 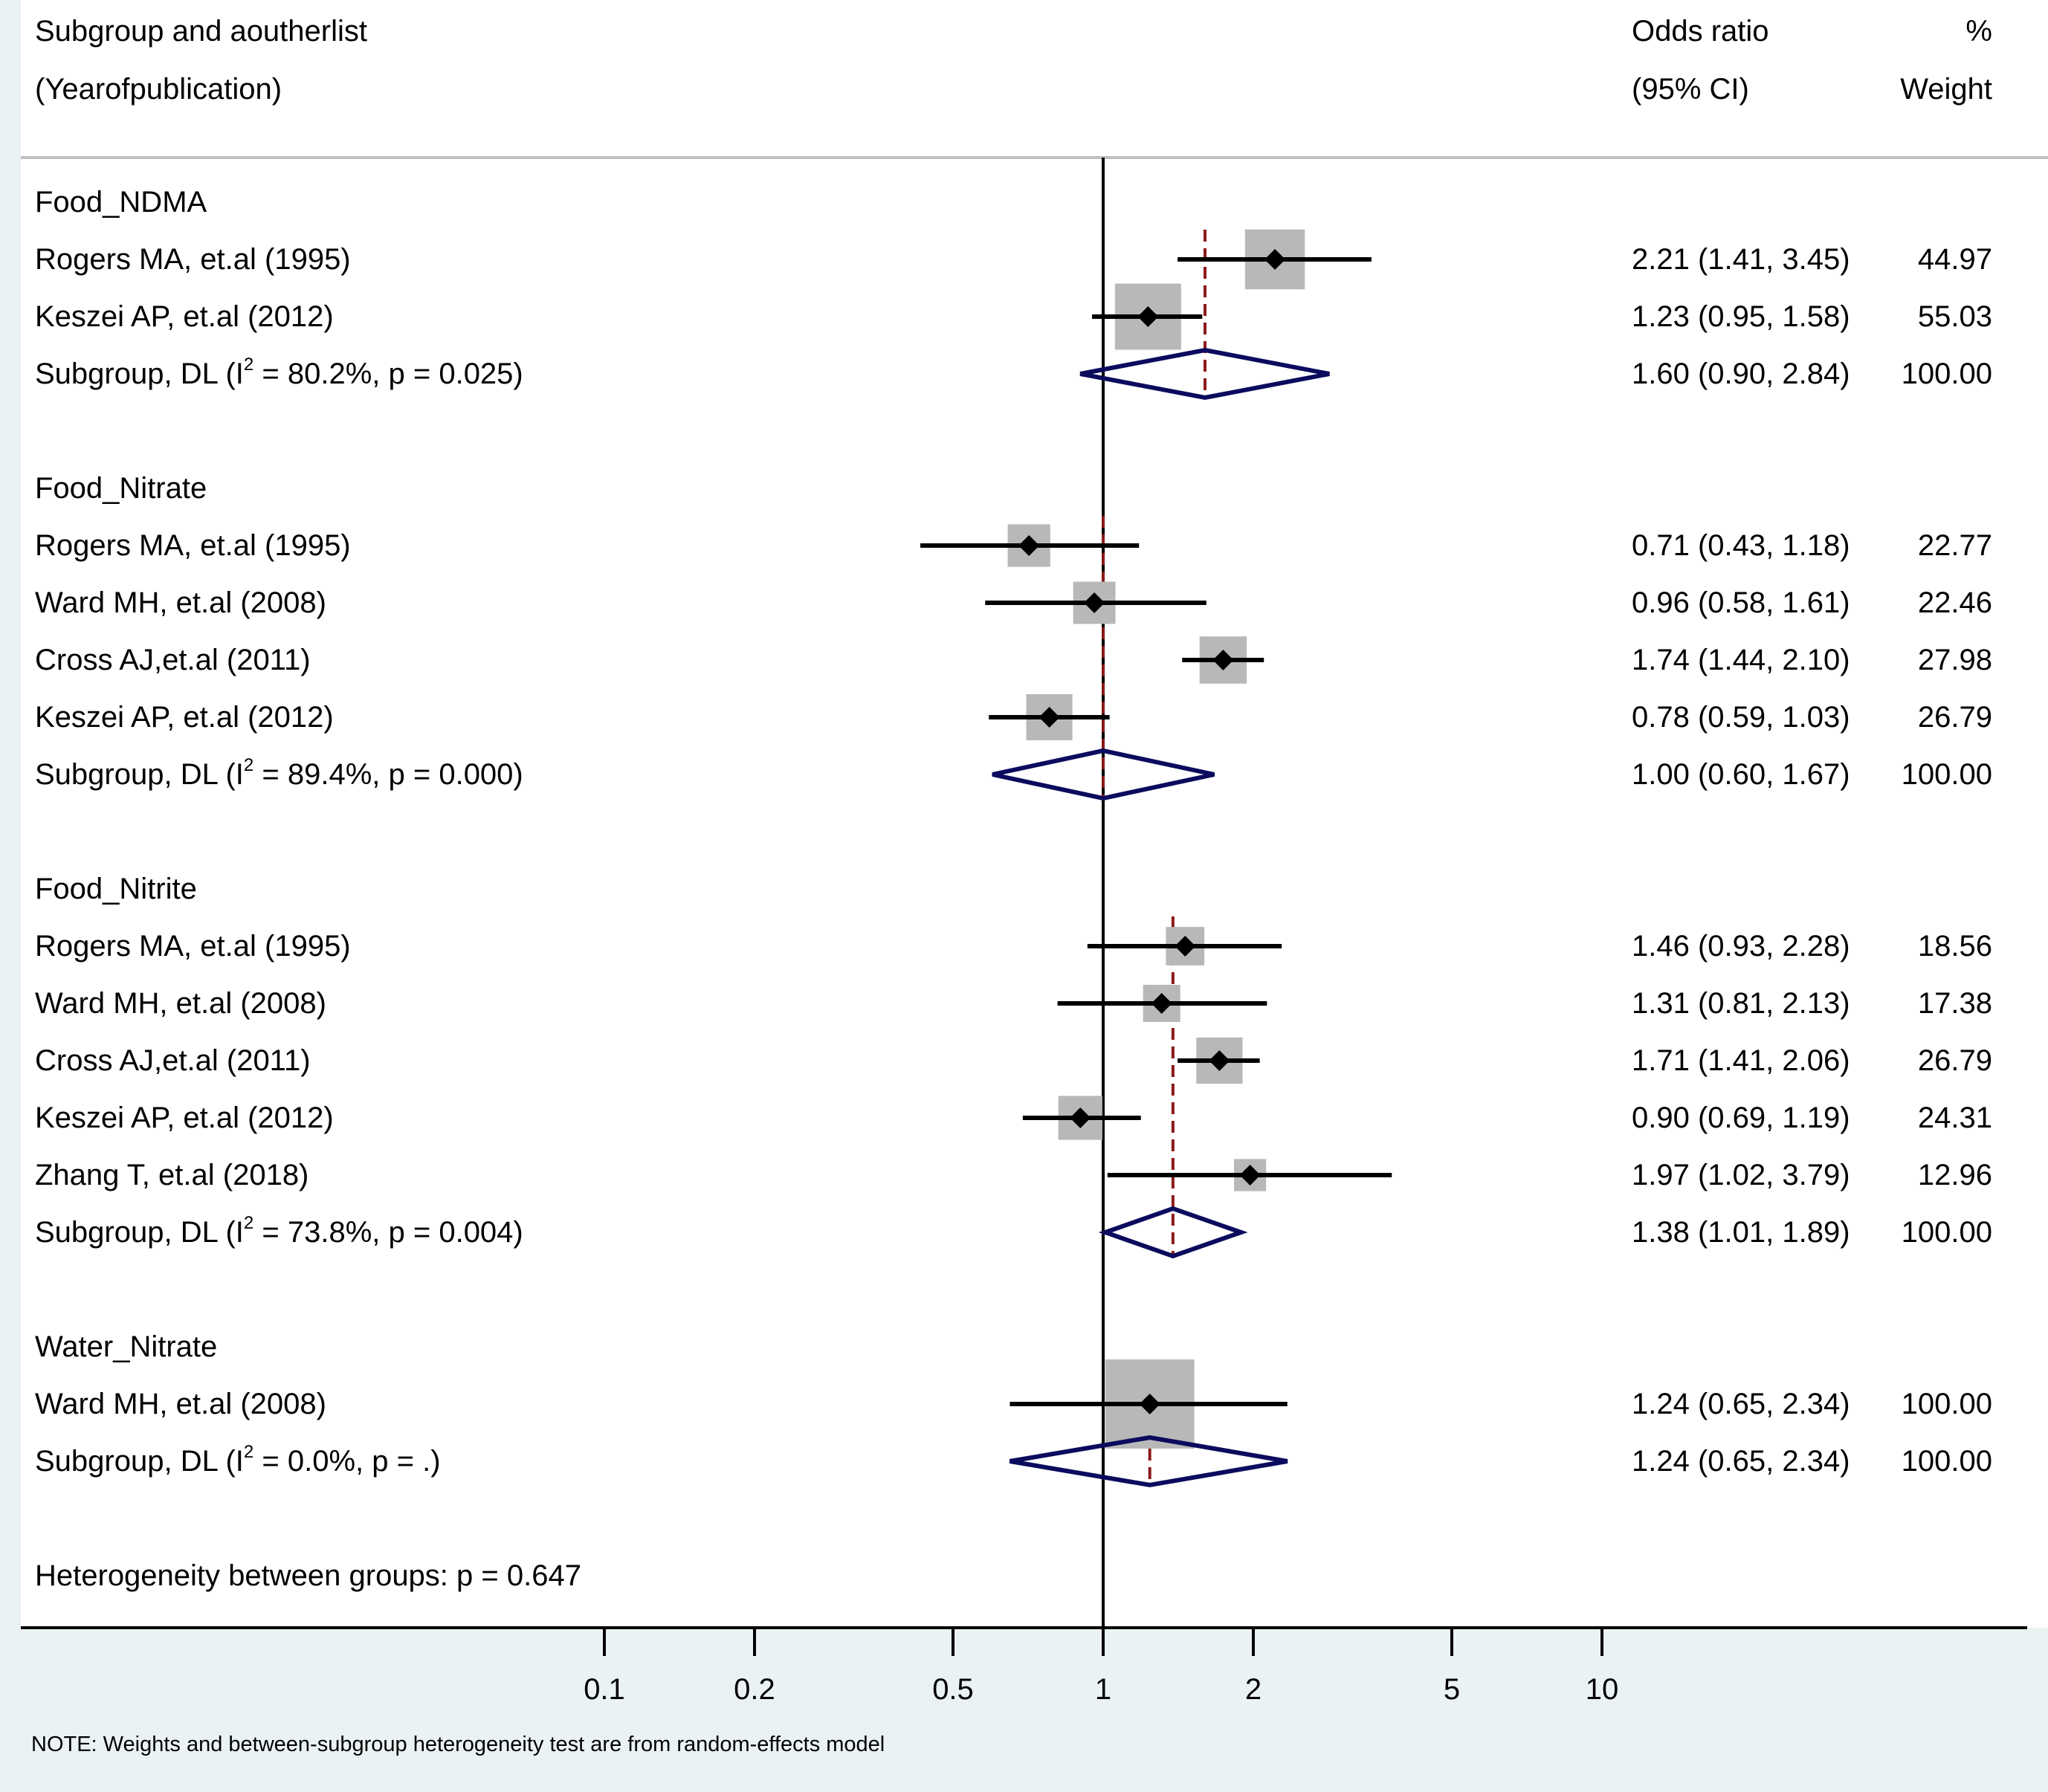 I want to click on header-study-label: Subgroup and aoutherlist, so click(x=201, y=32).